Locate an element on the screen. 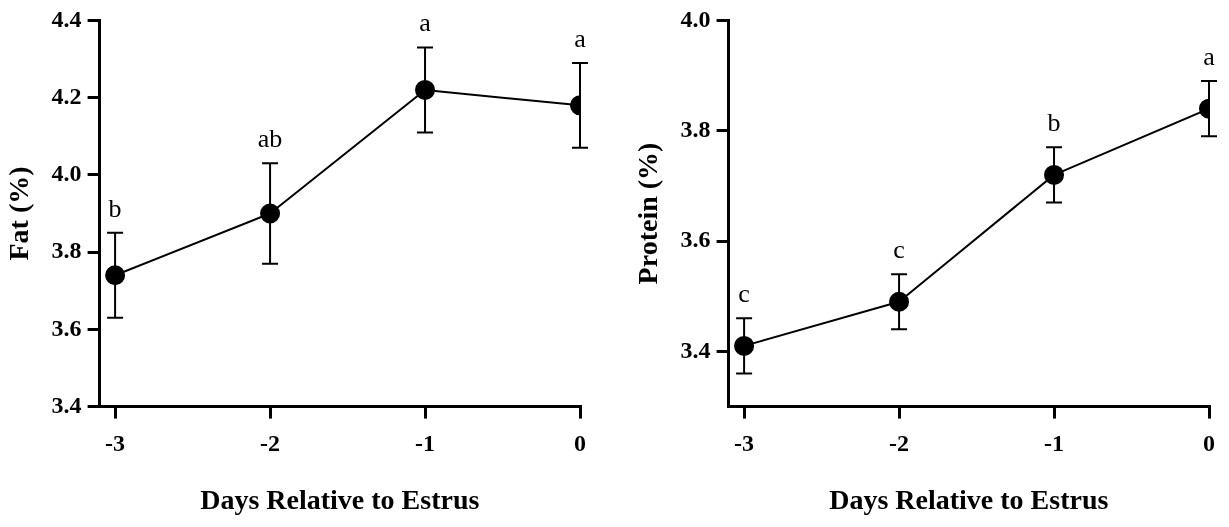  y-tick-label: 4.2 is located at coordinates (66, 95).